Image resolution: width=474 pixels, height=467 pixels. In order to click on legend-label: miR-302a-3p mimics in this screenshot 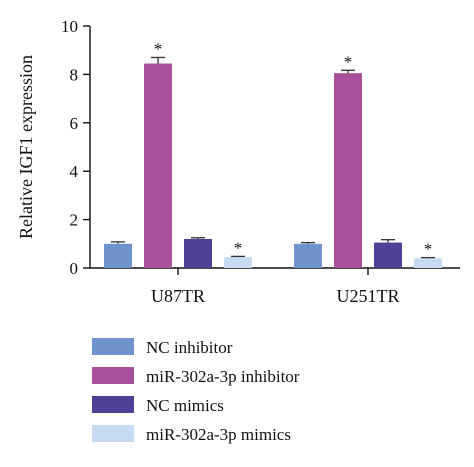, I will do `click(218, 434)`.